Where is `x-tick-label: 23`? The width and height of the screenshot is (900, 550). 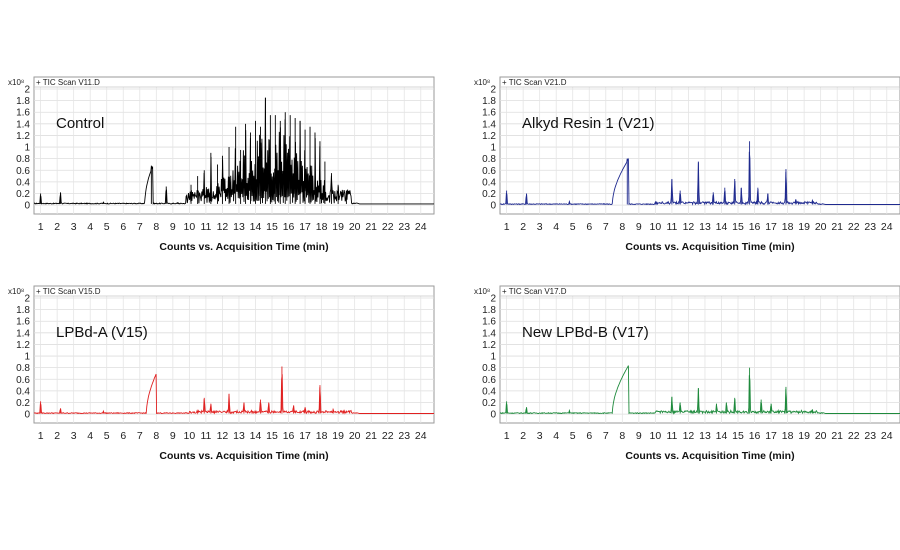
x-tick-label: 23 is located at coordinates (404, 227).